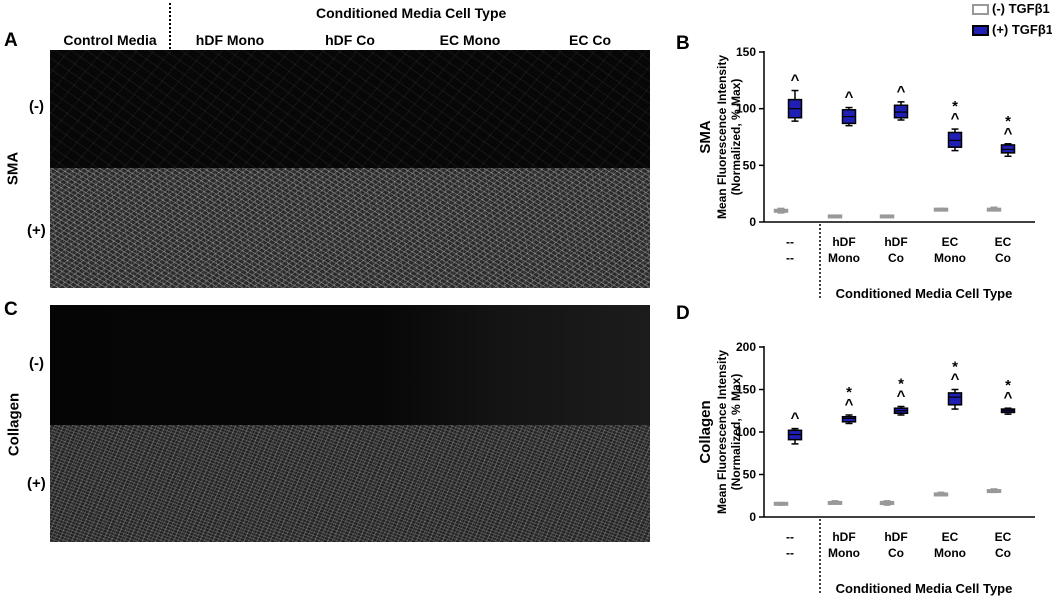  Describe the element at coordinates (411, 13) in the screenshot. I see `media-header: Conditioned Media Cell Type` at that location.